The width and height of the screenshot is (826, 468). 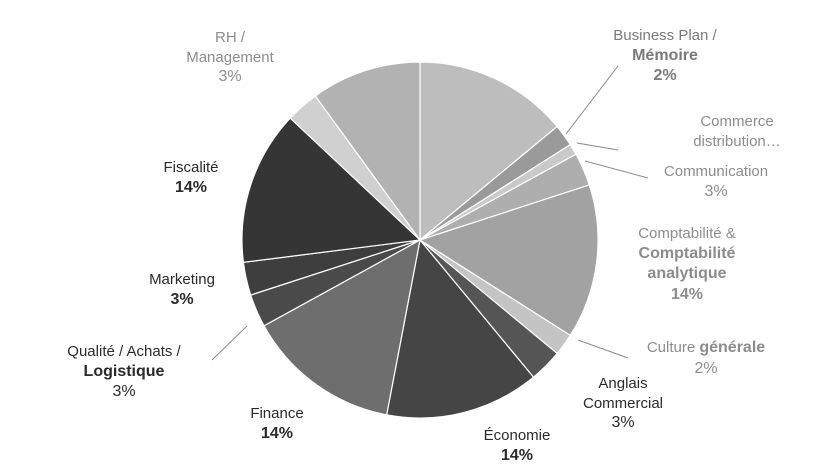 I want to click on label-fiscalite-pct: 14%, so click(x=191, y=187).